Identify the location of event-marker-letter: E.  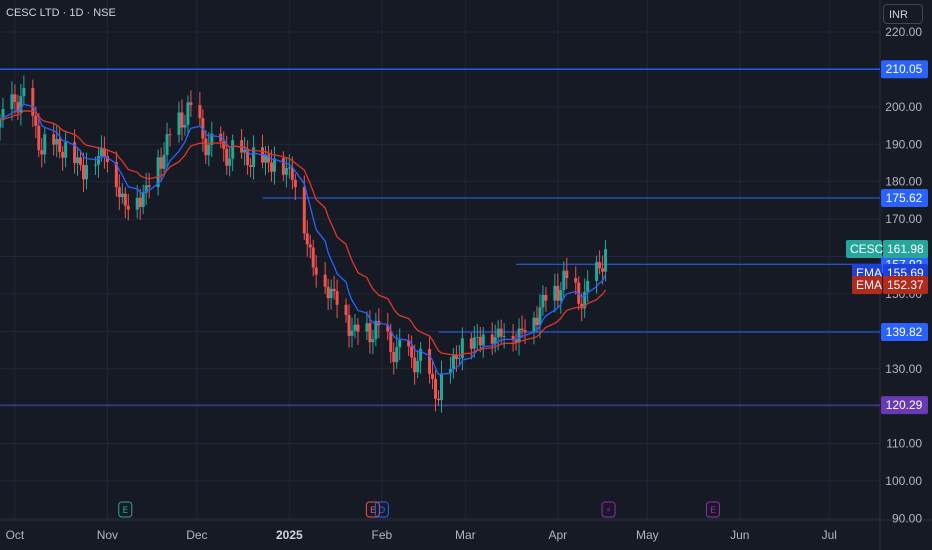
(125, 511).